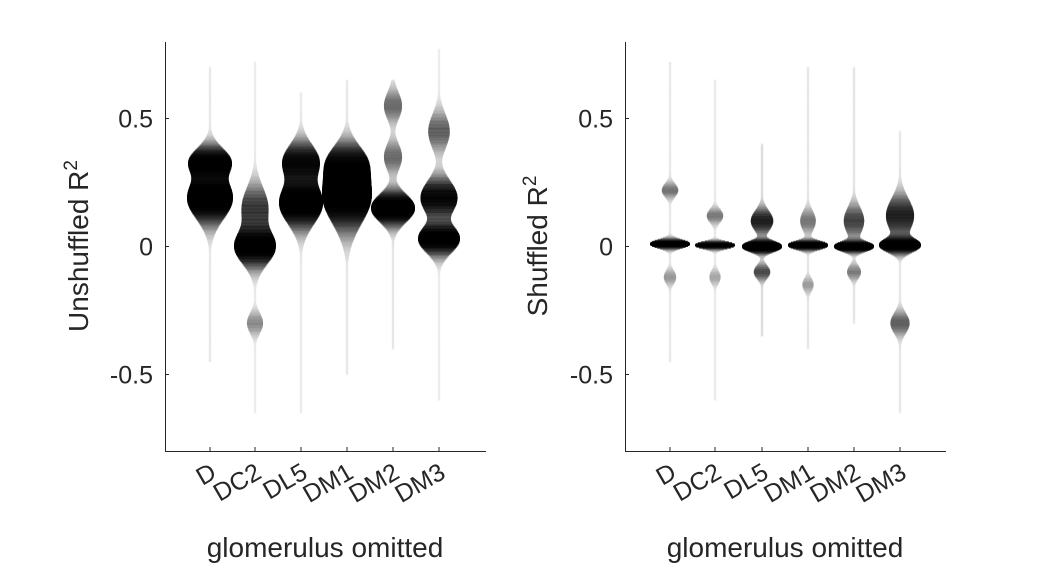  Describe the element at coordinates (301, 253) in the screenshot. I see `unshuffled-violin-dl5` at that location.